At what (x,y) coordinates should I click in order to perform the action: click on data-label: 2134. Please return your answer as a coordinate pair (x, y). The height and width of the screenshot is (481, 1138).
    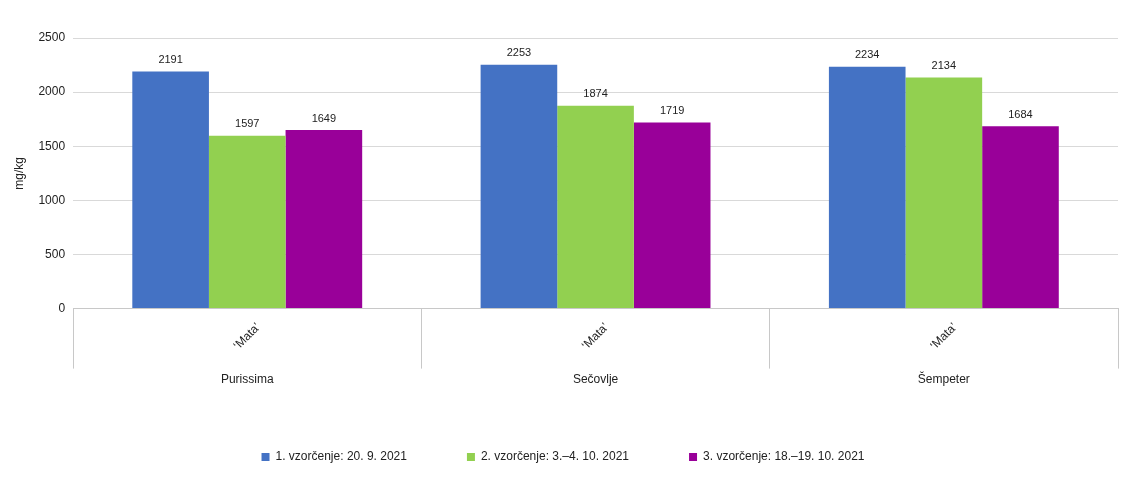
    Looking at the image, I should click on (944, 65).